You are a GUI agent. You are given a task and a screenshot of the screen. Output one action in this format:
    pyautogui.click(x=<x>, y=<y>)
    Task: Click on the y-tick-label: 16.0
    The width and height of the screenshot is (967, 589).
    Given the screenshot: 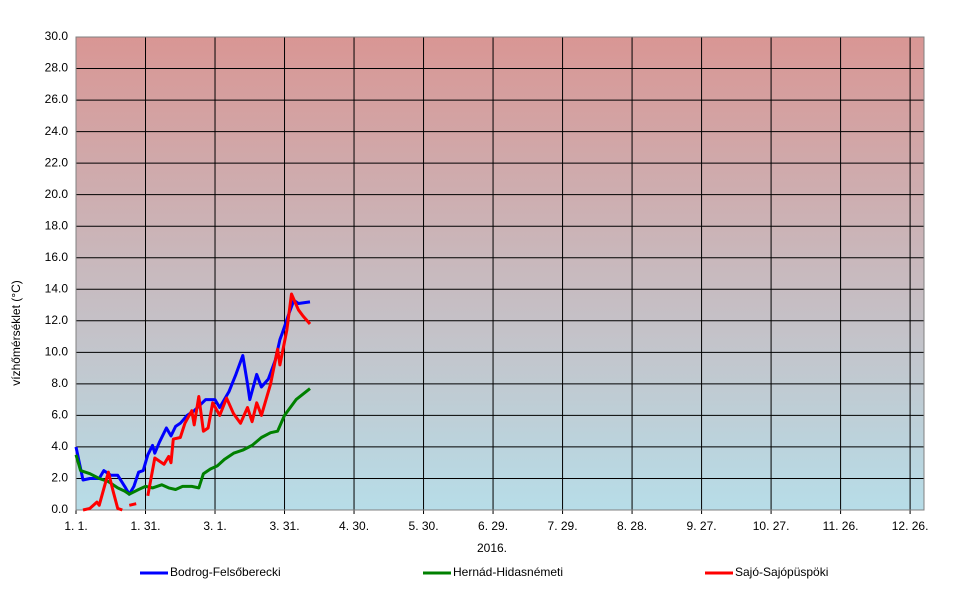 What is the action you would take?
    pyautogui.click(x=57, y=257)
    